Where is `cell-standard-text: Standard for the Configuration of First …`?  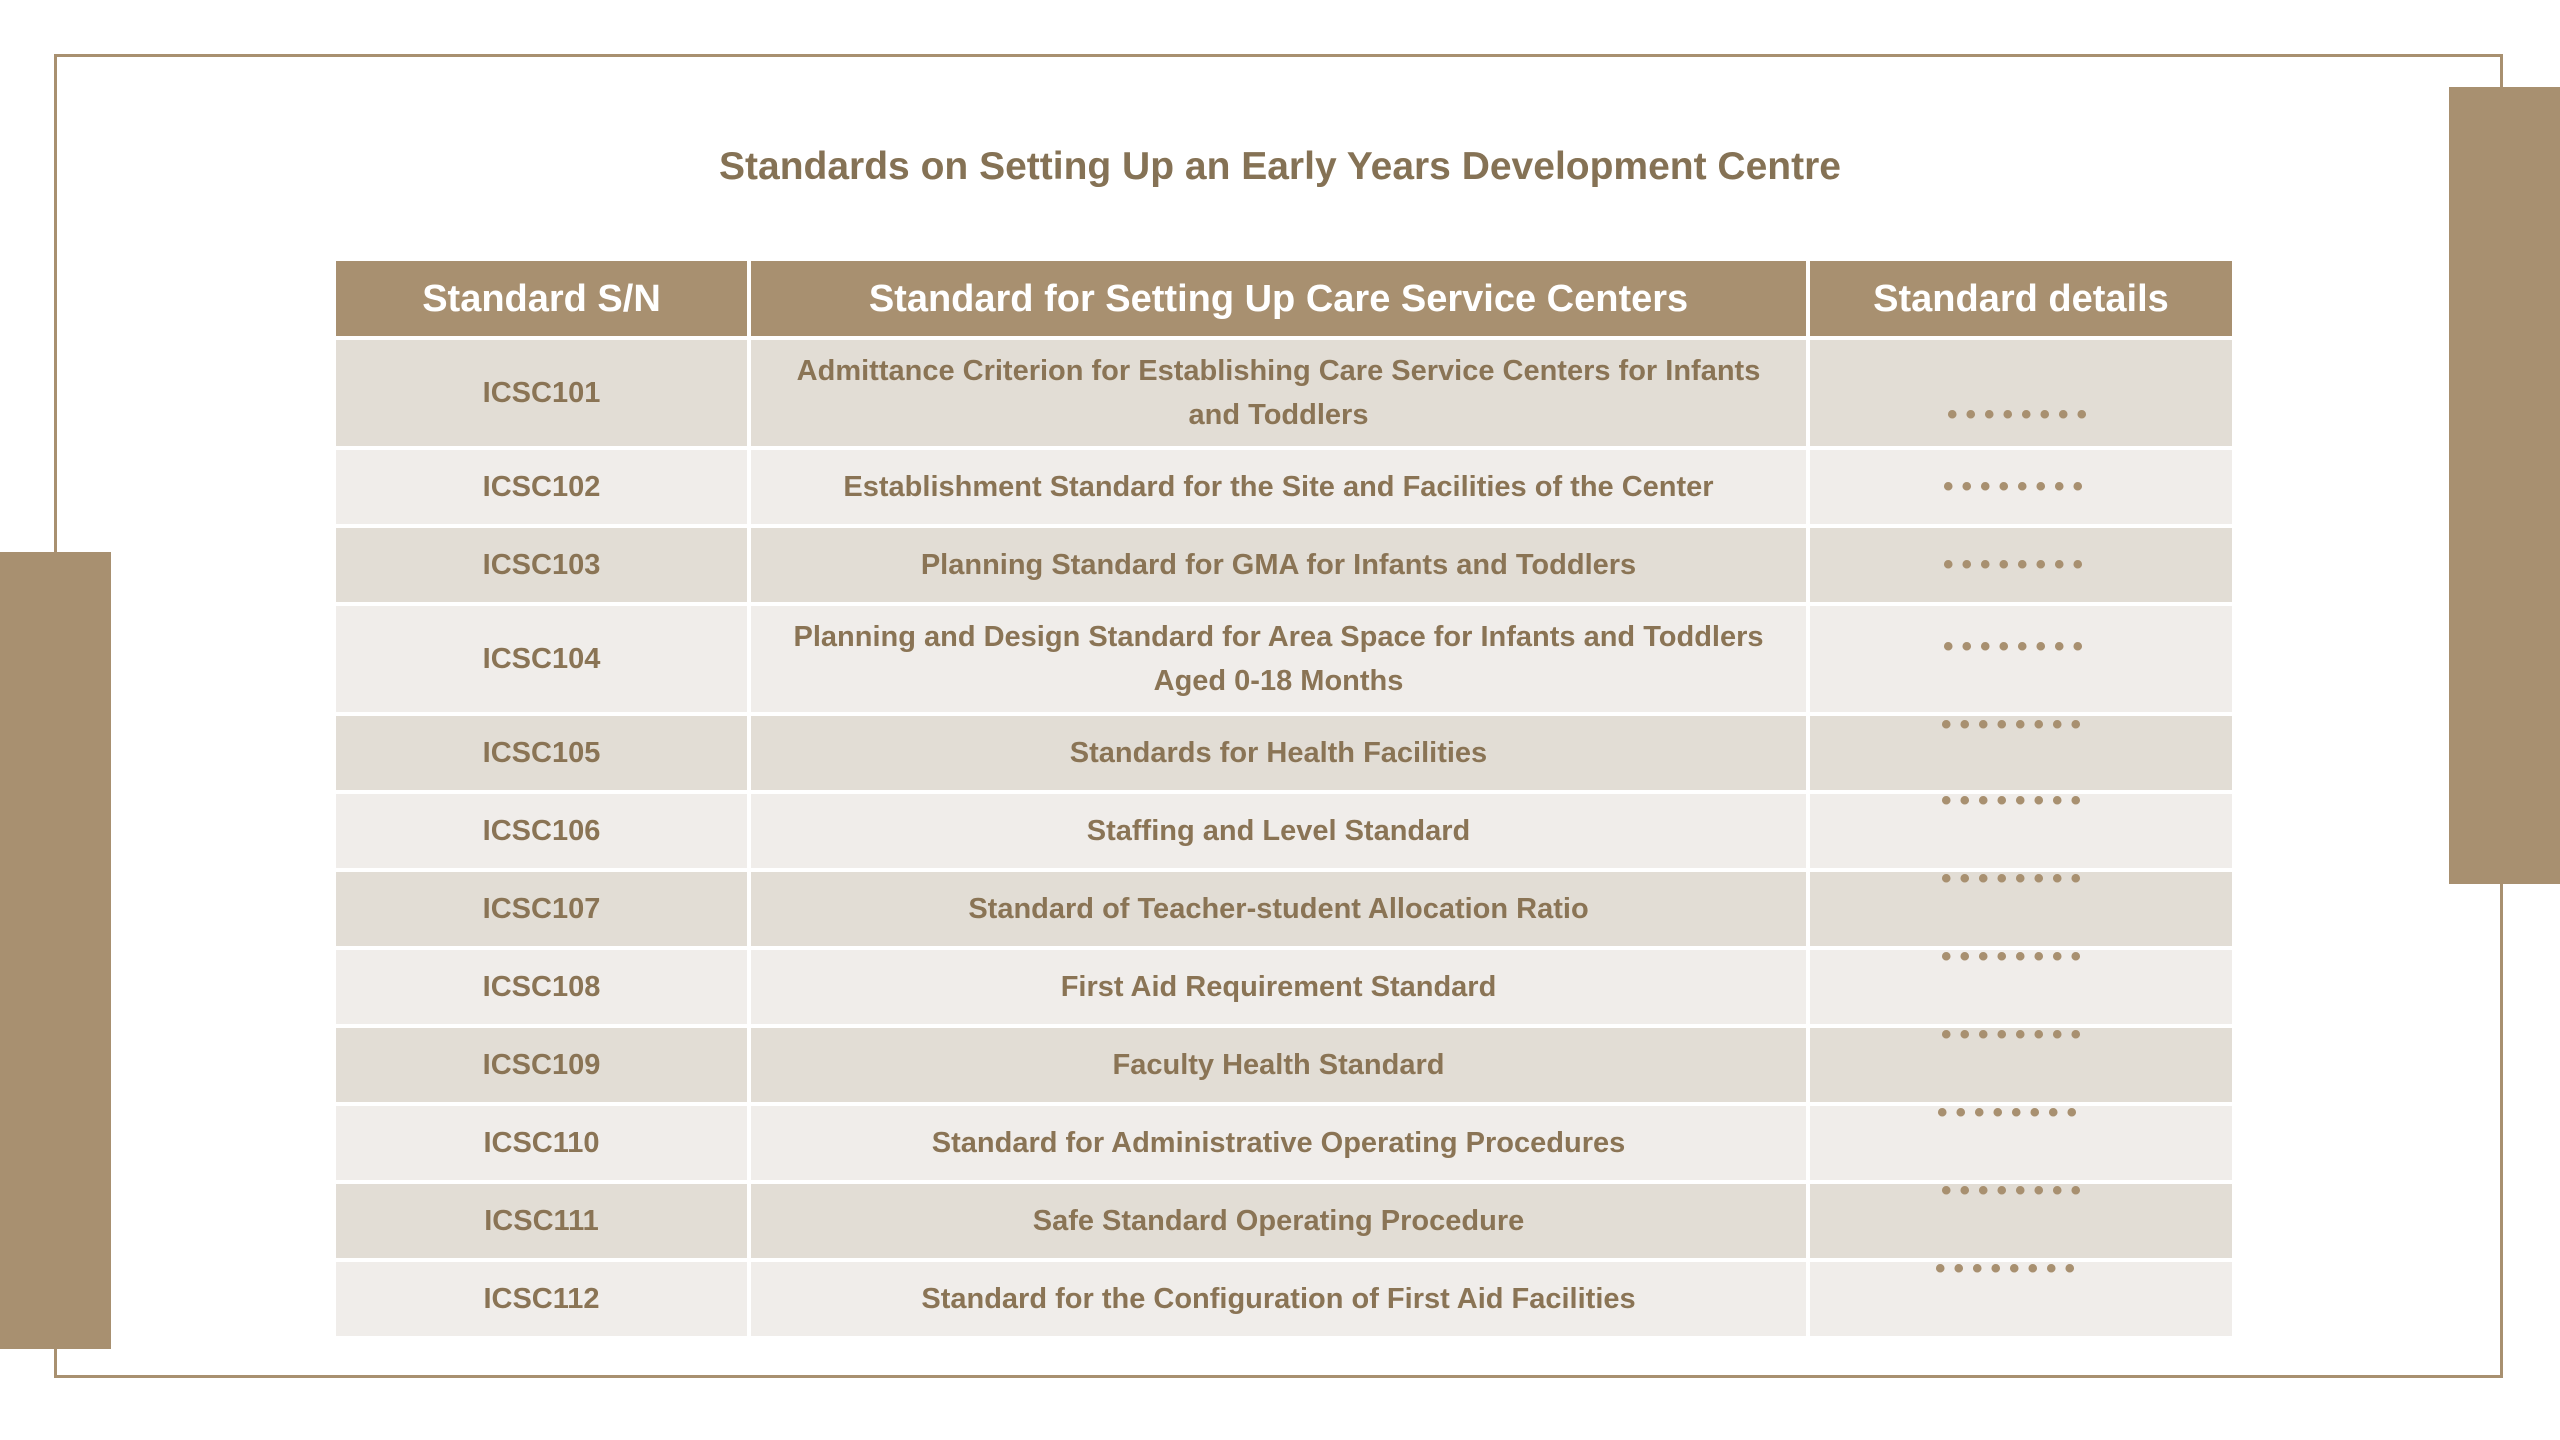
cell-standard-text: Standard for the Configuration of First … is located at coordinates (1278, 1299).